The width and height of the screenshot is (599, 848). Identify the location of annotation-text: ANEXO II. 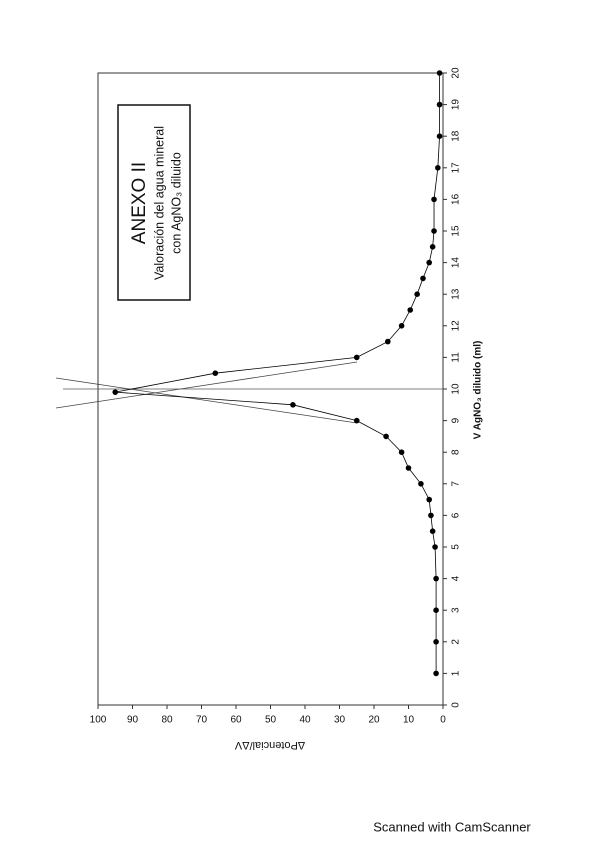
(139, 203).